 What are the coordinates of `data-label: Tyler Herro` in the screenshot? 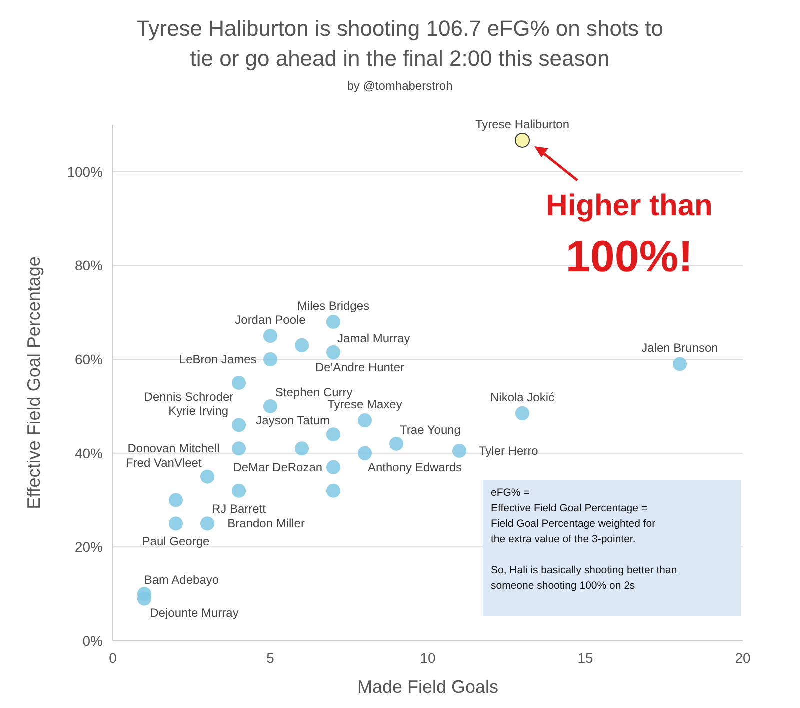 It's located at (509, 451).